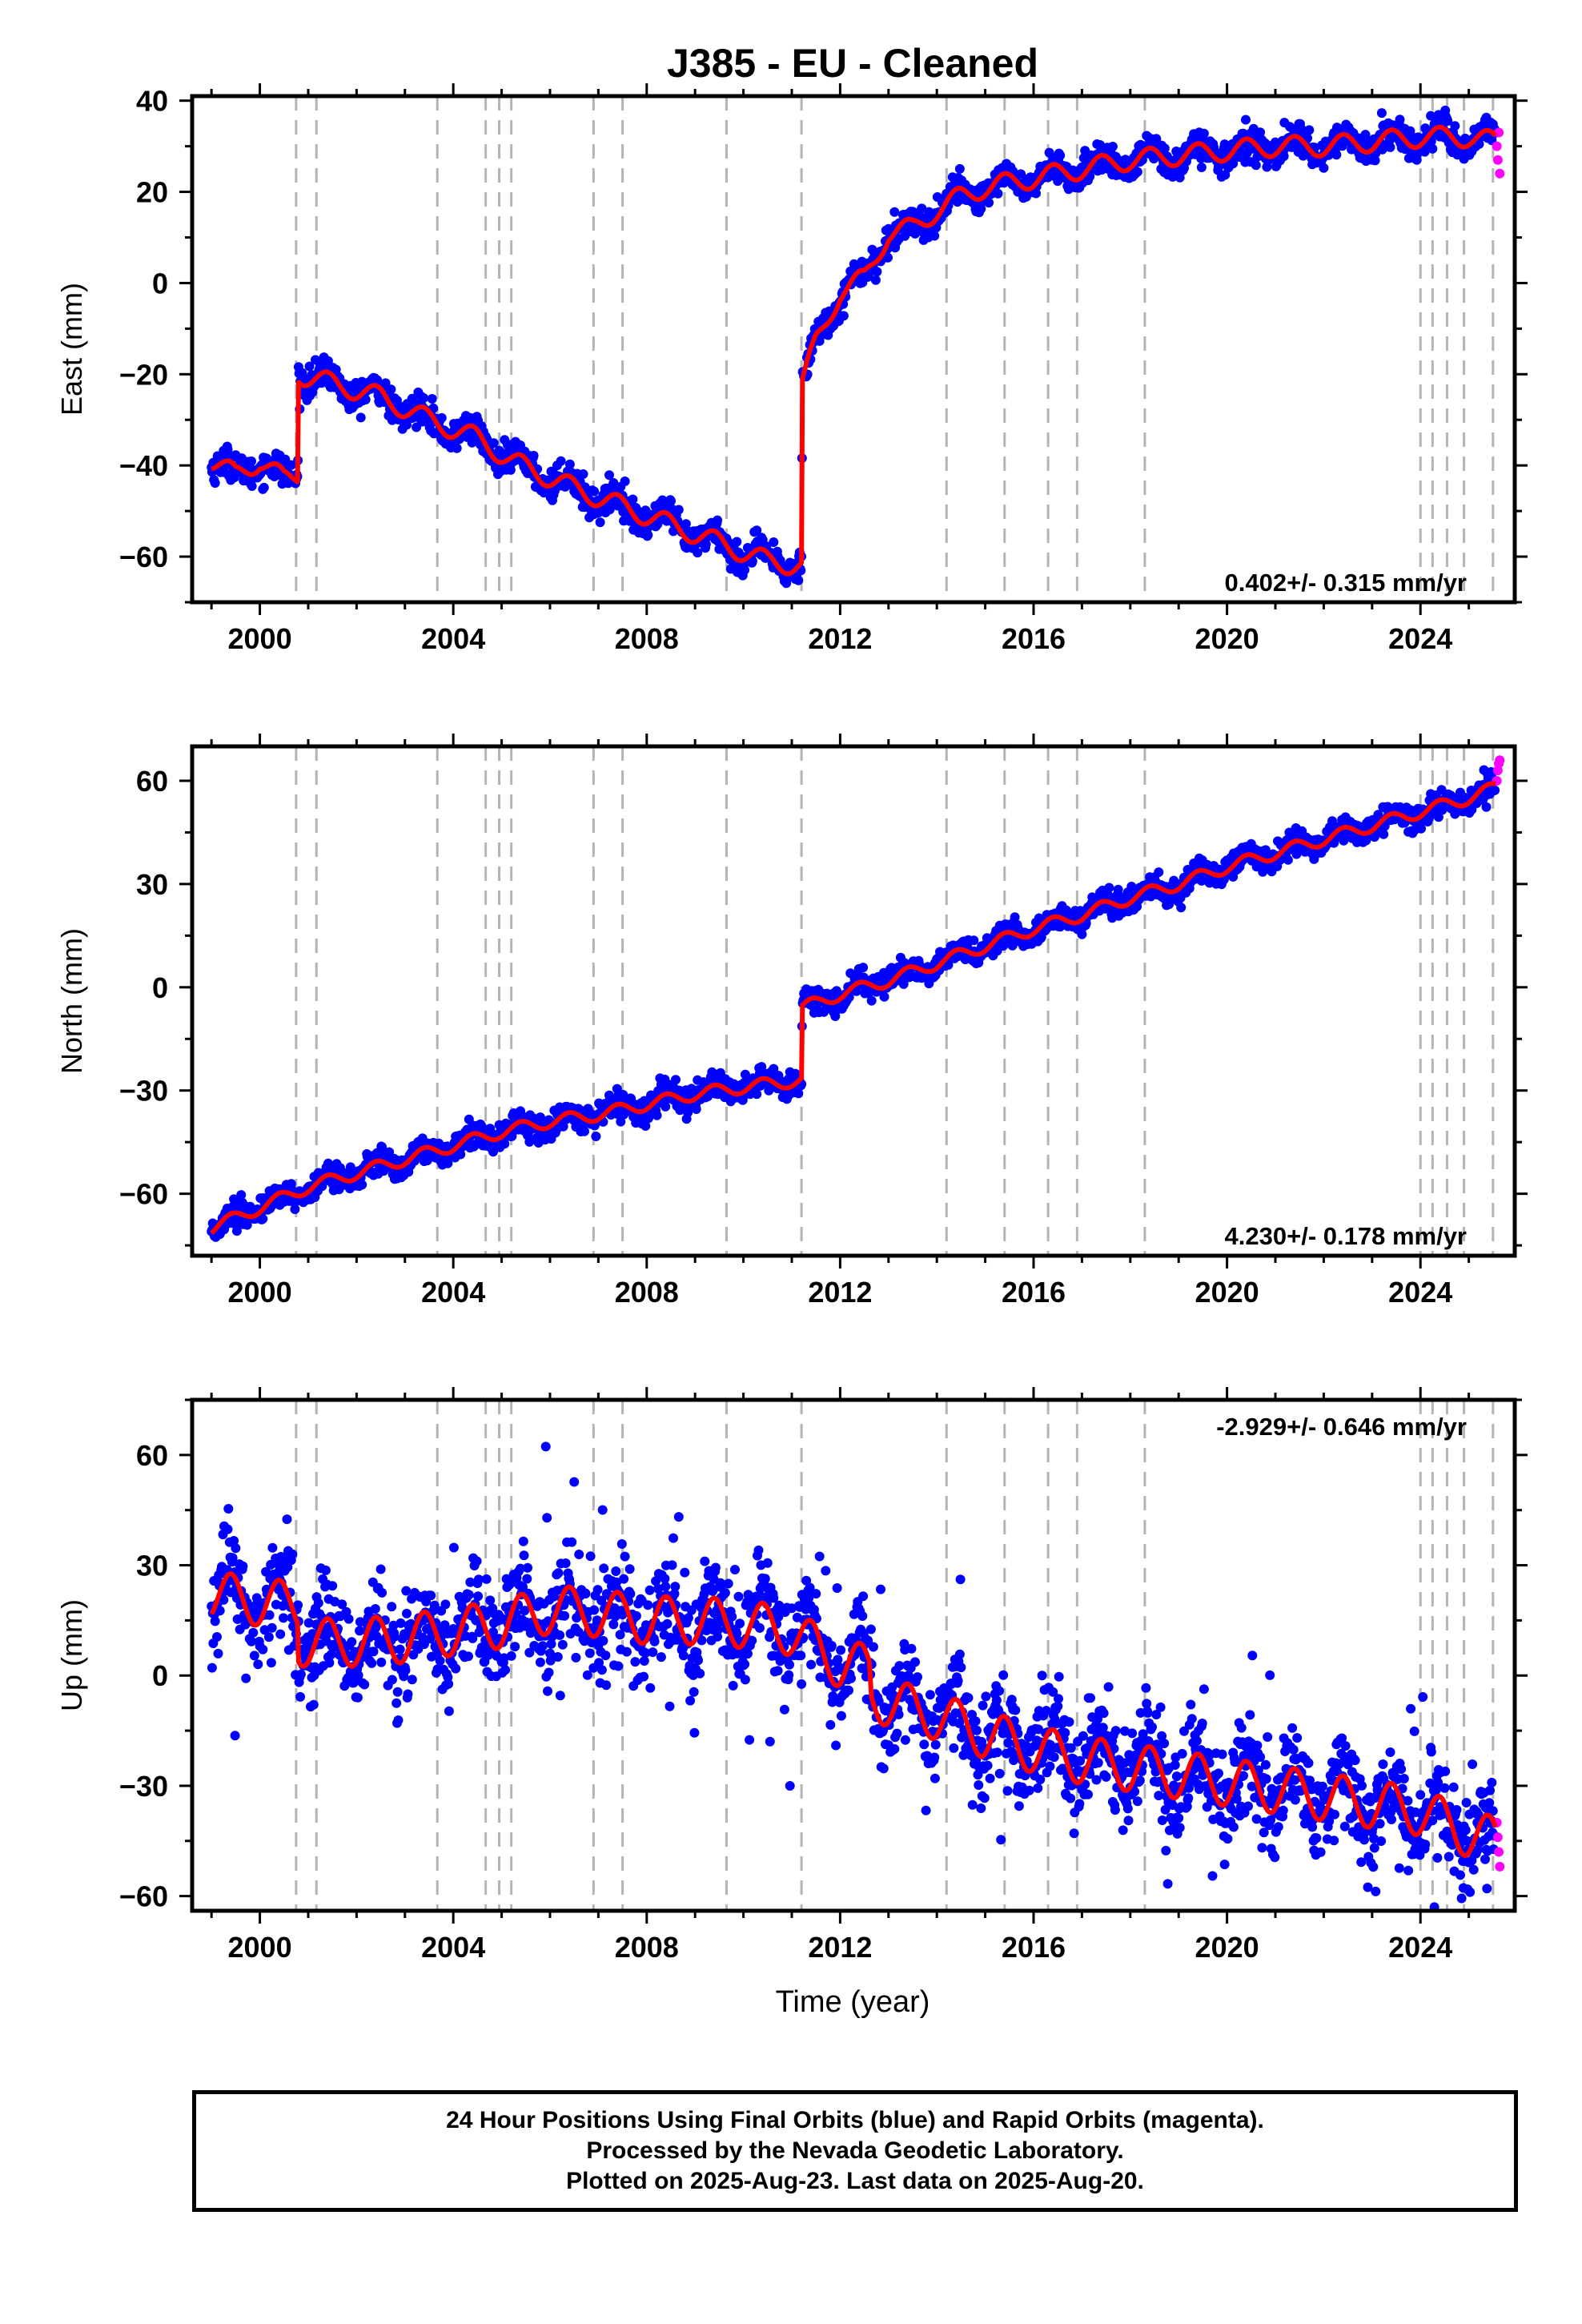 This screenshot has width=1582, height=2324. What do you see at coordinates (1455, 126) in the screenshot?
I see `data-point-2057` at bounding box center [1455, 126].